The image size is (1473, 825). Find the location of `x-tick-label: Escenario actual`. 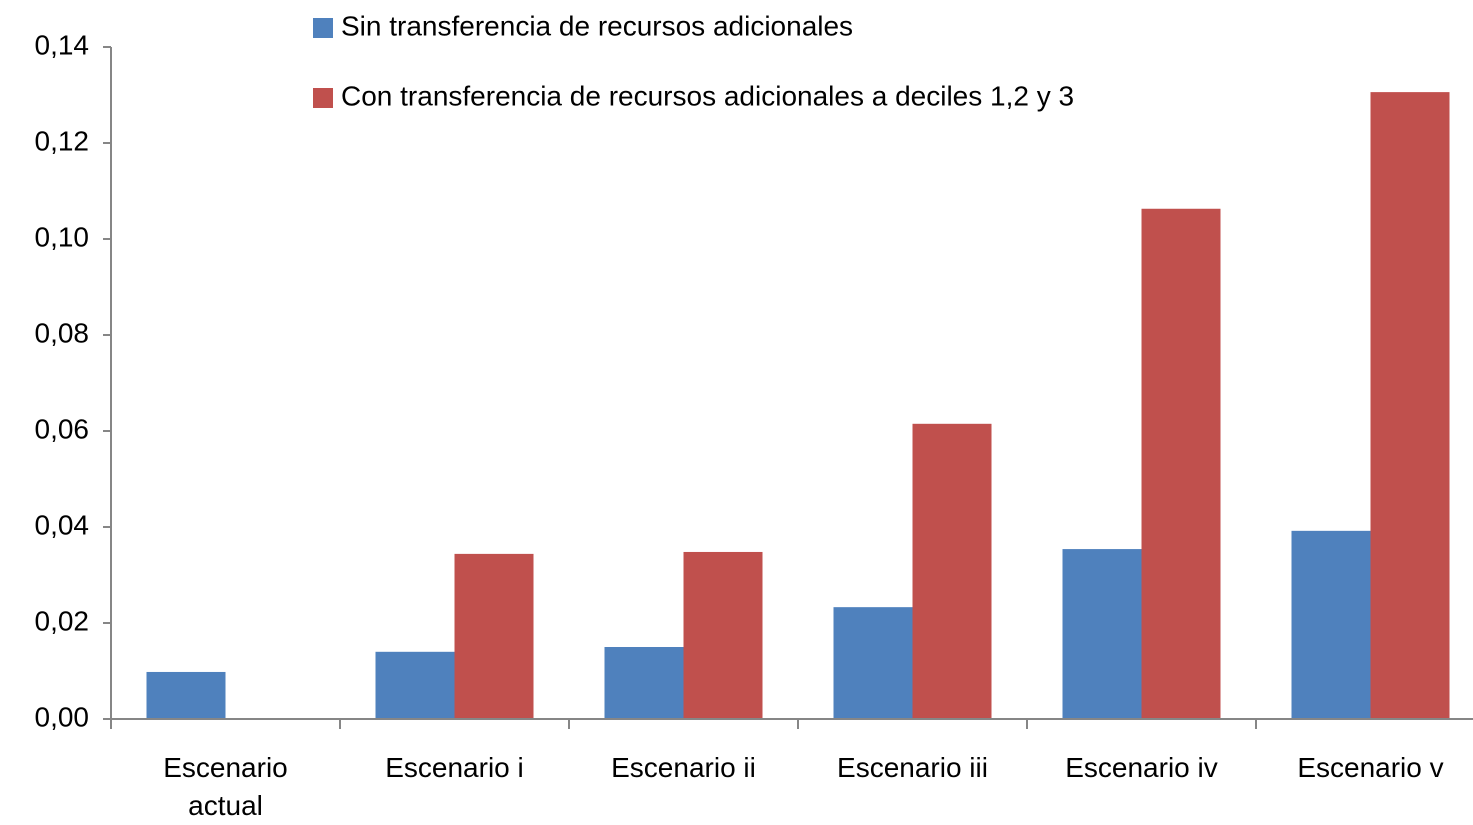

x-tick-label: Escenario actual is located at coordinates (225, 786).